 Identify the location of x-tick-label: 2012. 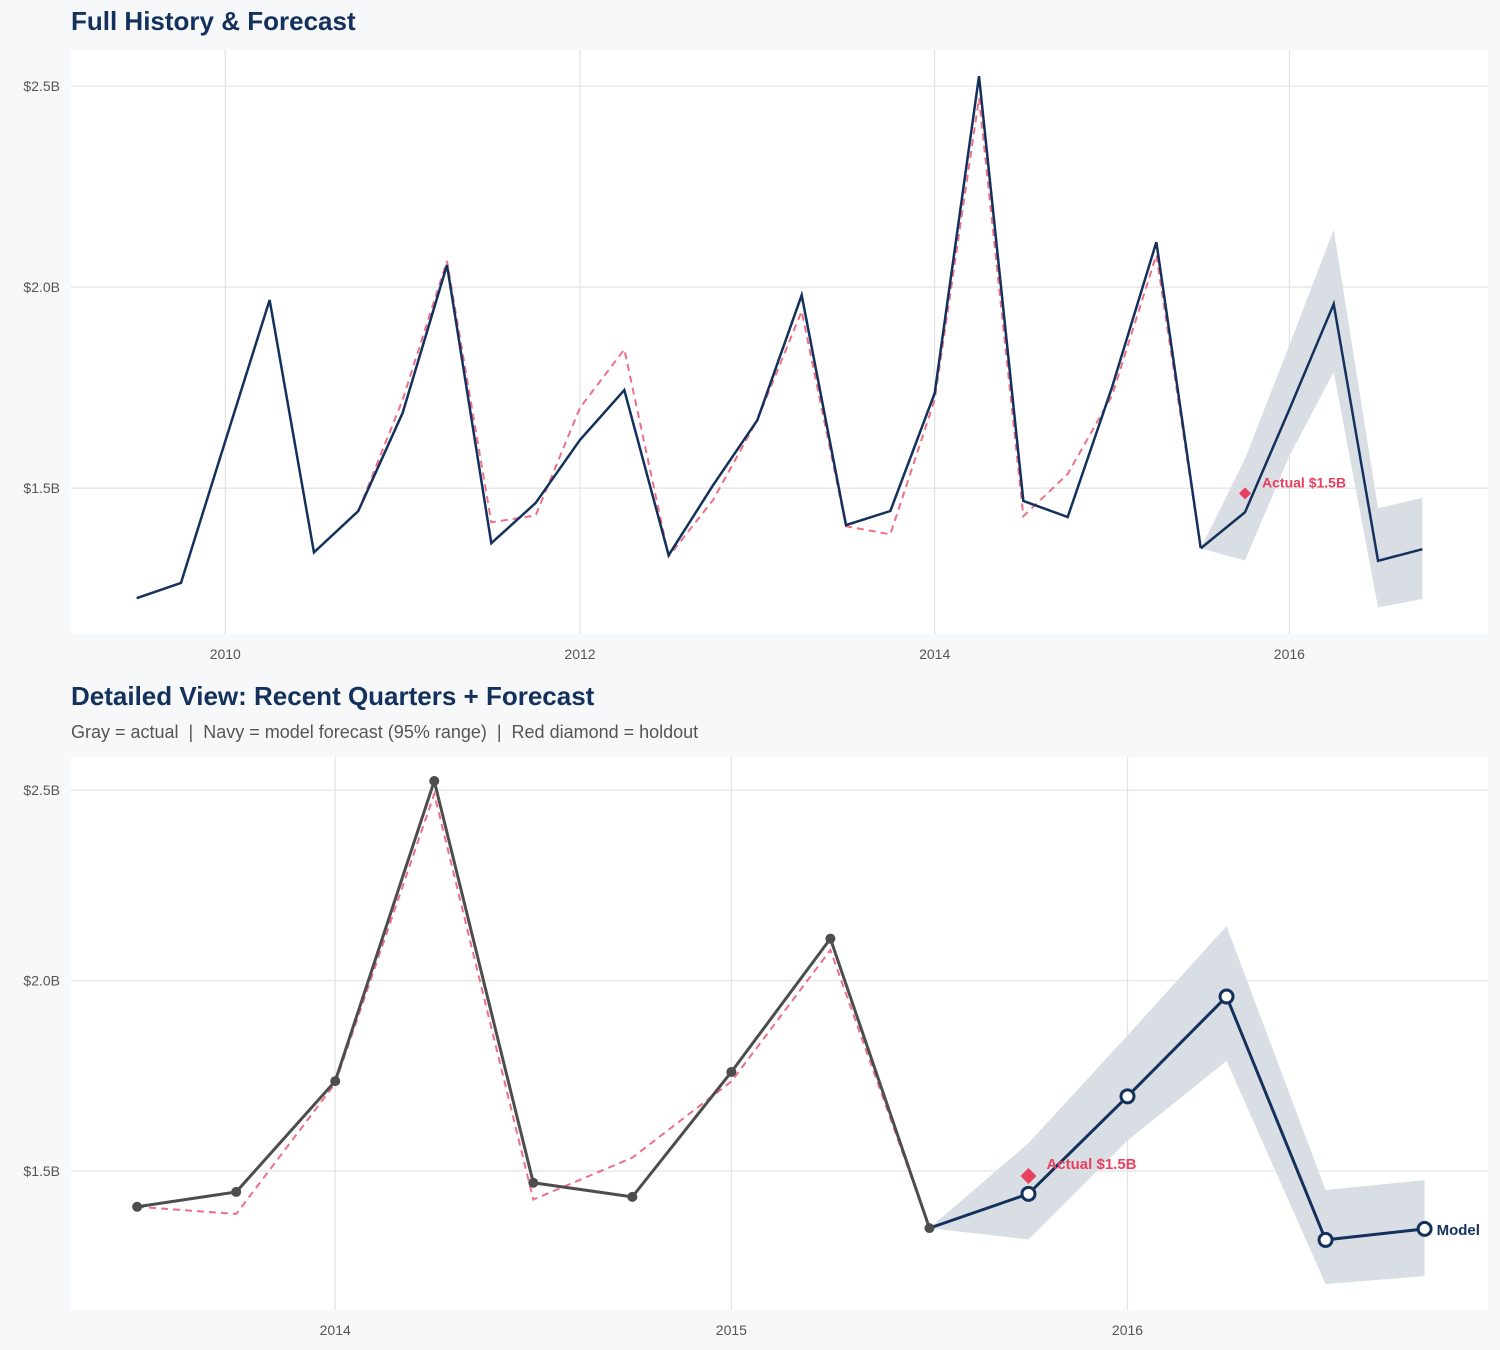
(579, 654).